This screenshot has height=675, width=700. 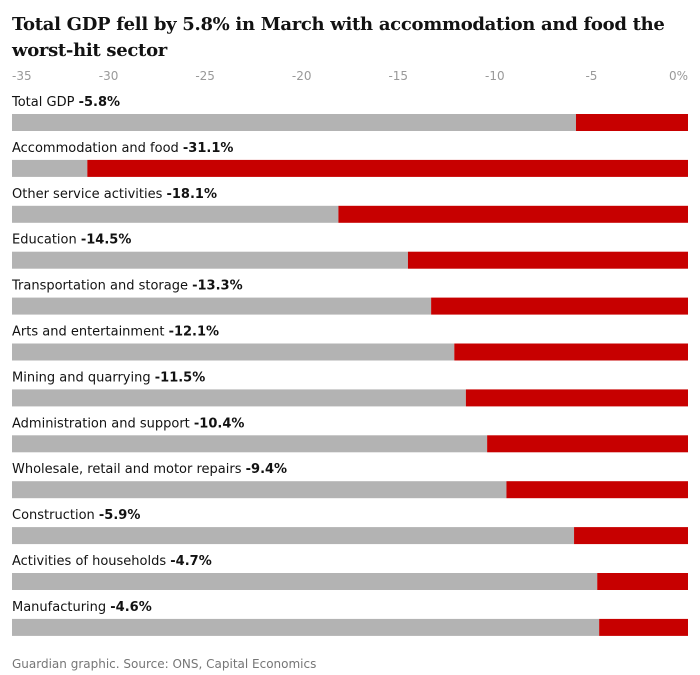 I want to click on category-name: Transportation and storage, so click(x=101, y=286).